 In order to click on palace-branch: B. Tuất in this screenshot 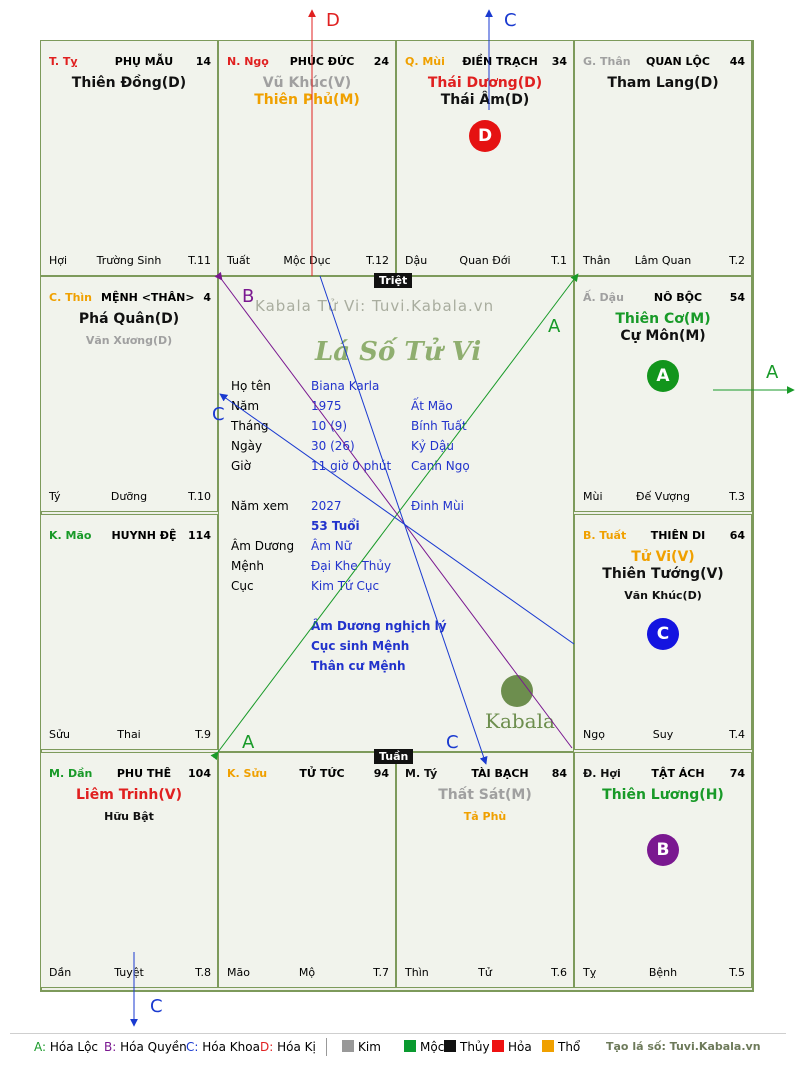, I will do `click(605, 535)`.